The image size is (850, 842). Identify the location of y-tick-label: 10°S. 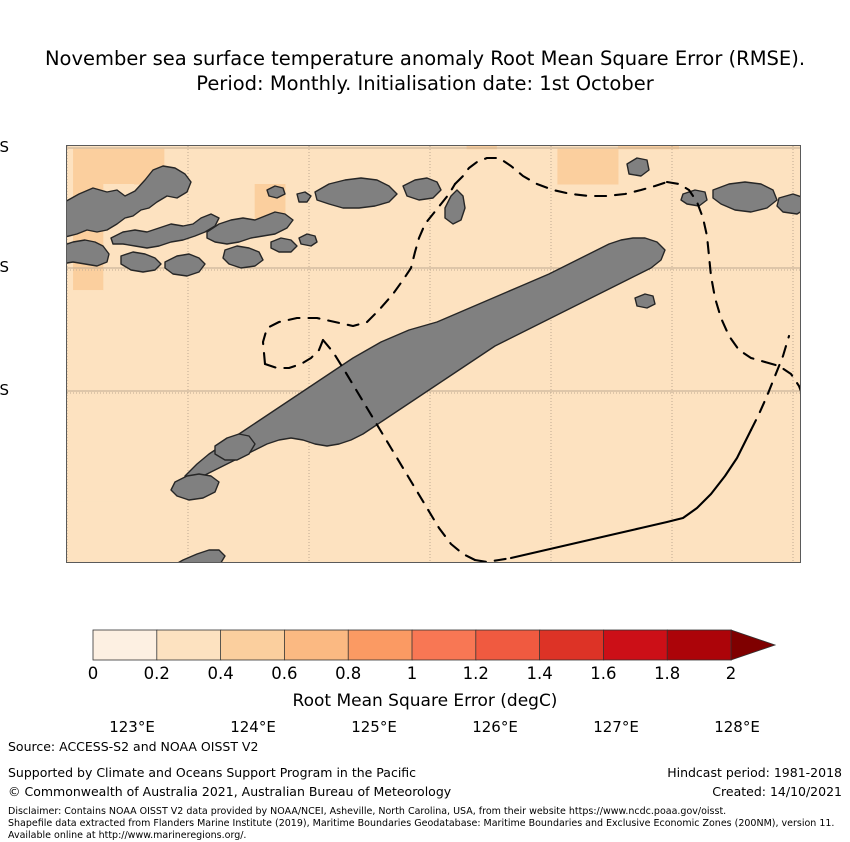
(4, 390).